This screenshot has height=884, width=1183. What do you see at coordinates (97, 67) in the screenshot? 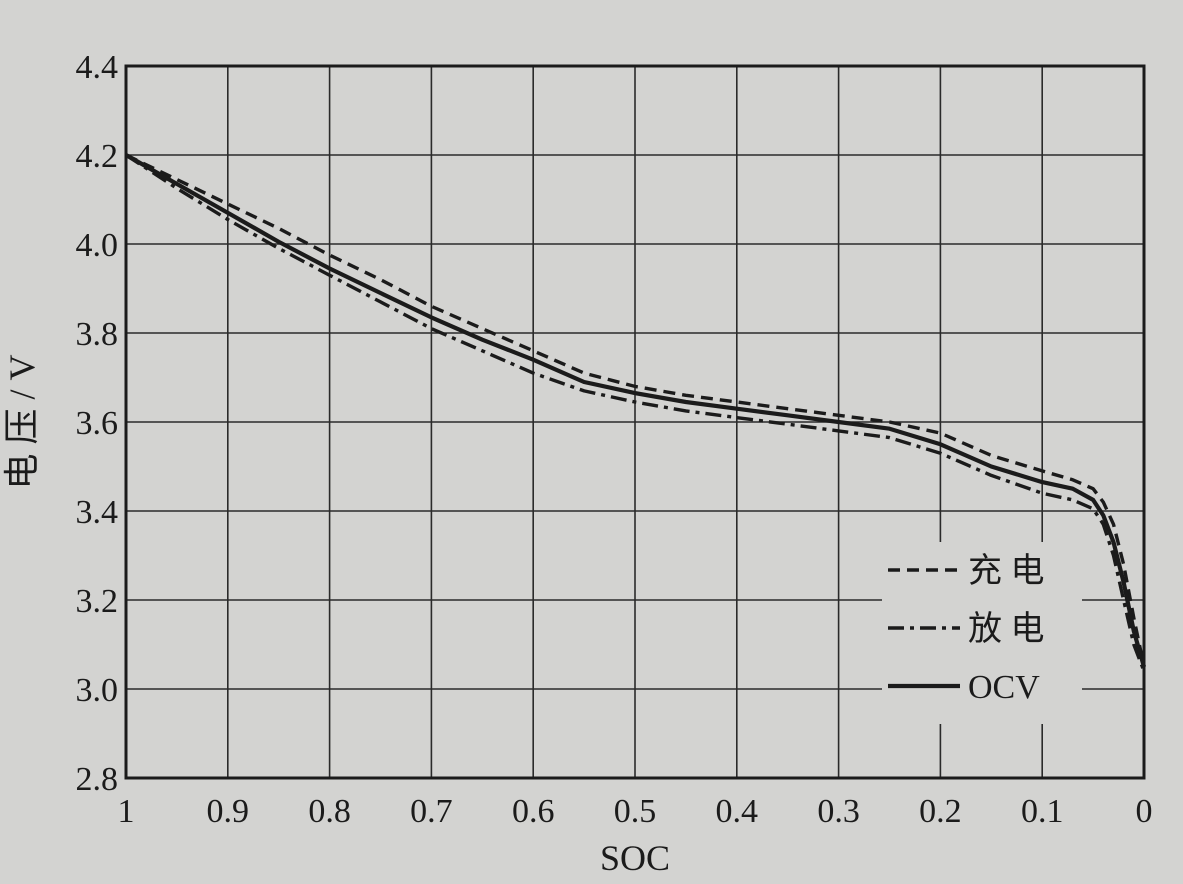
I see `y-tick-label: 4.4` at bounding box center [97, 67].